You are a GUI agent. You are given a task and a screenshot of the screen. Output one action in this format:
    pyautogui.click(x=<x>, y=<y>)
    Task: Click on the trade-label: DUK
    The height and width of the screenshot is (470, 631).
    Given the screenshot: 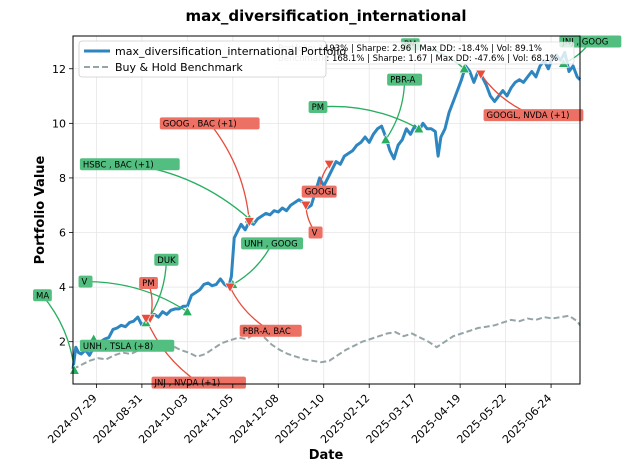 What is the action you would take?
    pyautogui.click(x=166, y=259)
    